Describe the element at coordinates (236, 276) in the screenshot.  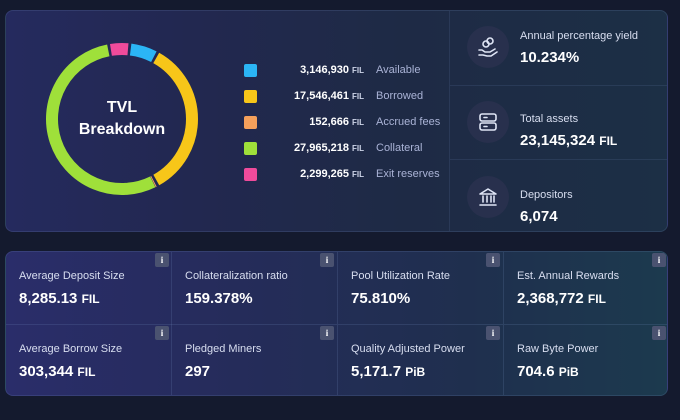
I see `metric-label: Collateralization ratio` at that location.